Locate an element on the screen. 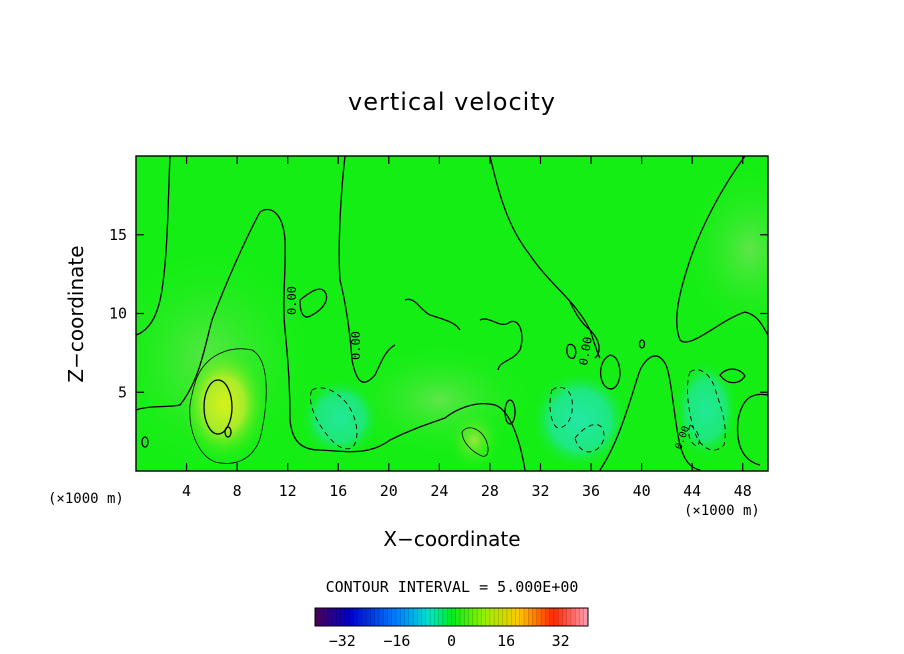 This screenshot has width=904, height=654. contour-zero-ridge is located at coordinates (650, 413).